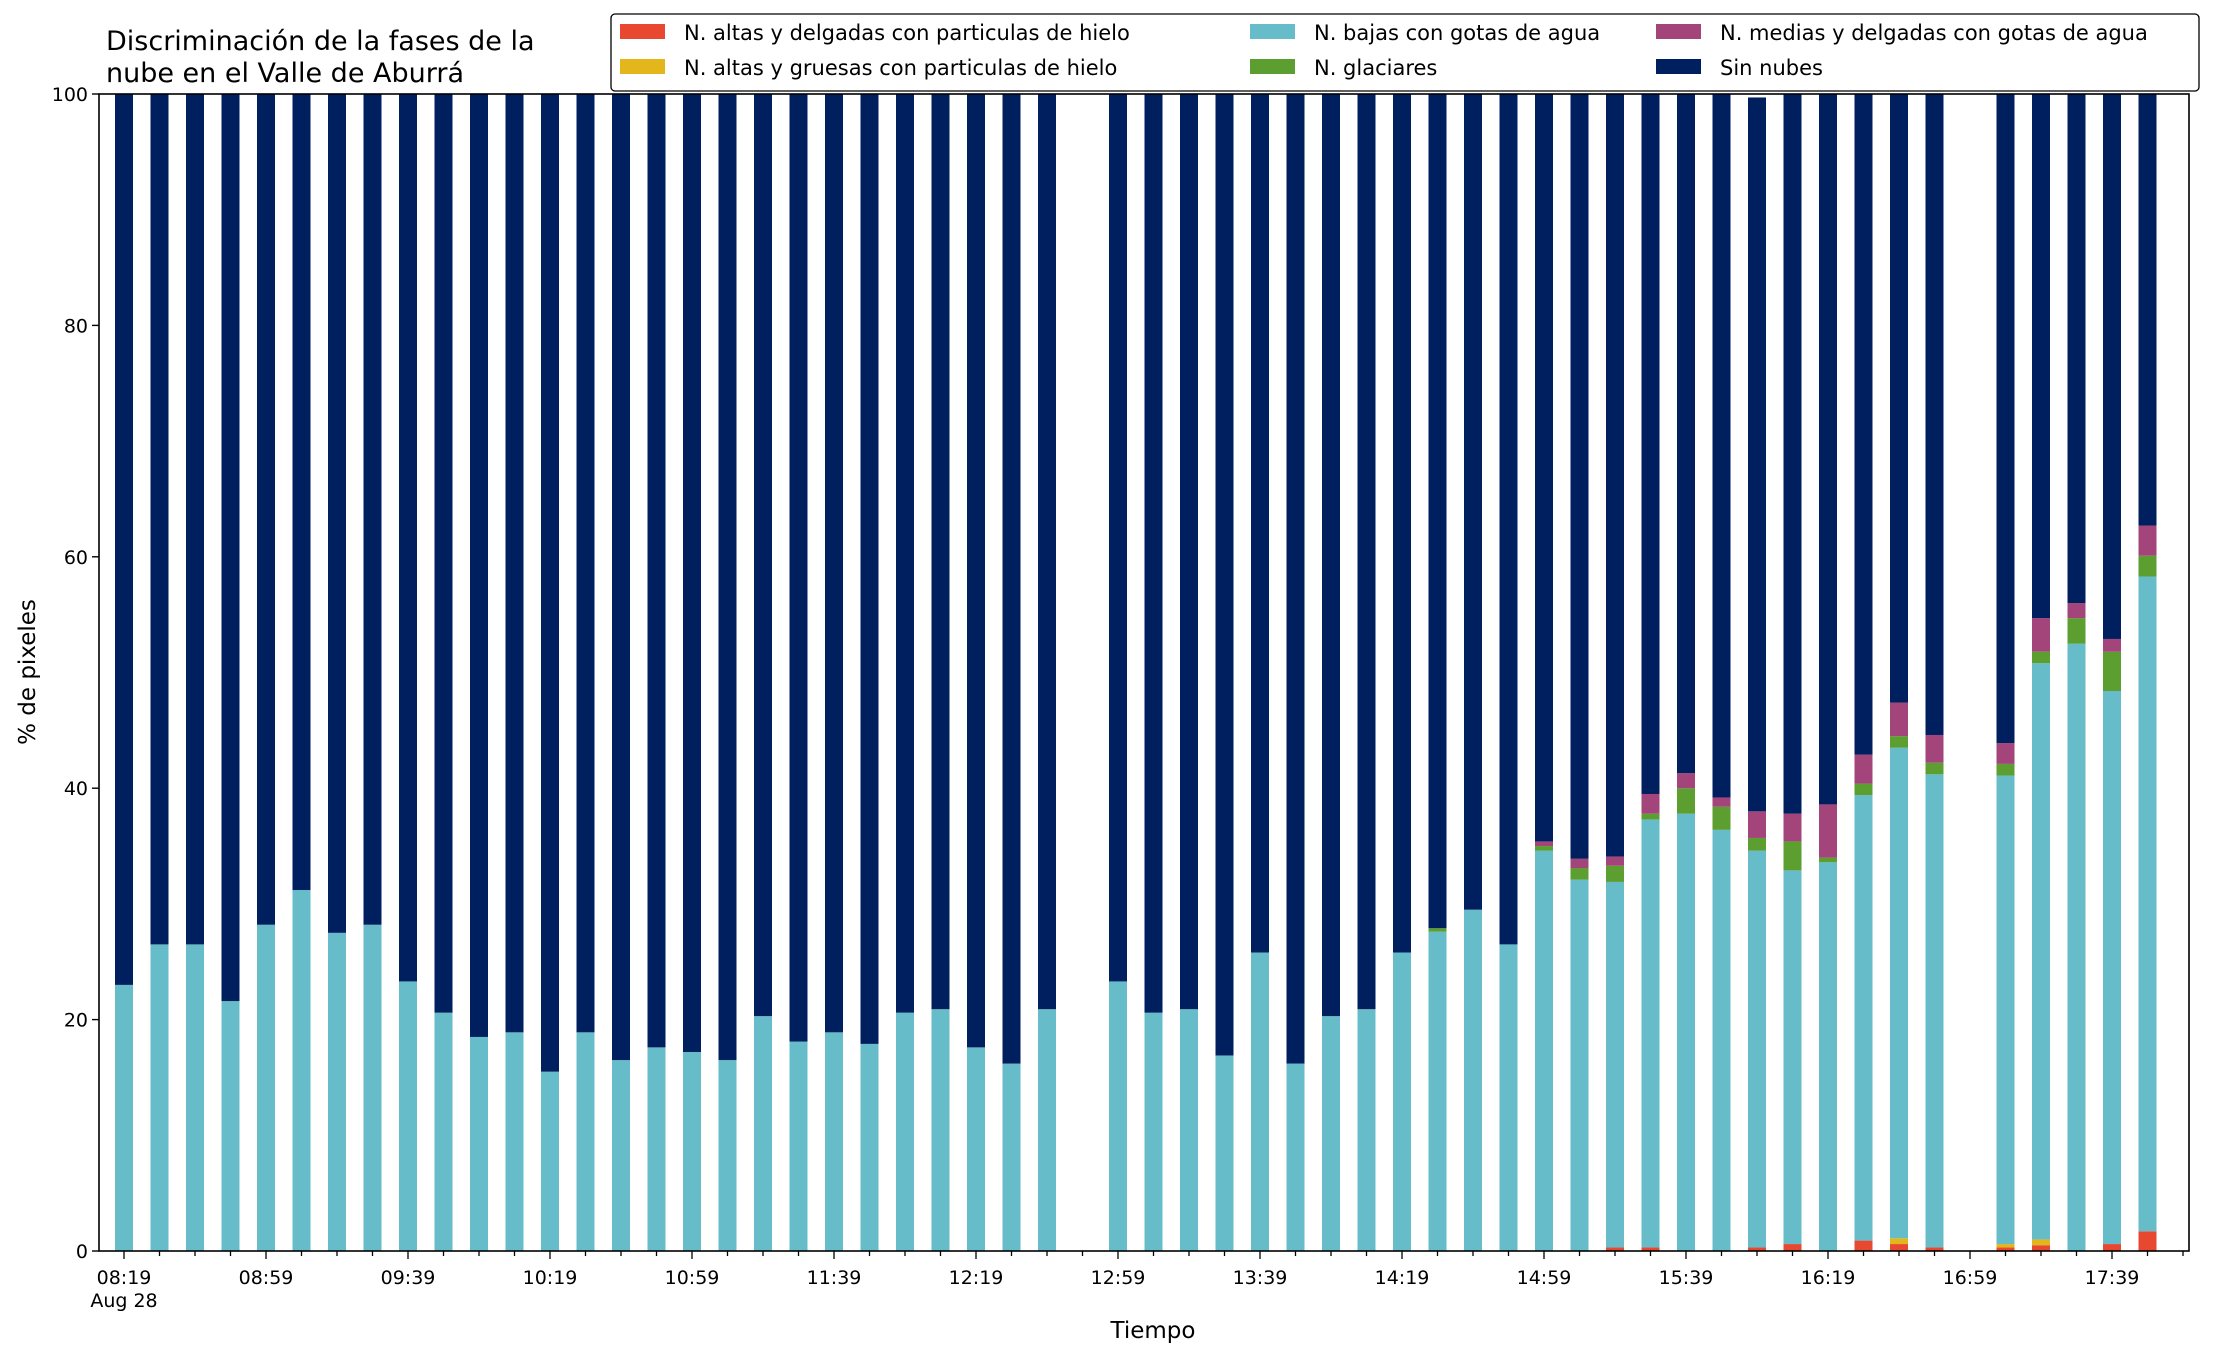 The image size is (2216, 1355). I want to click on y-tick-label: 60, so click(76, 558).